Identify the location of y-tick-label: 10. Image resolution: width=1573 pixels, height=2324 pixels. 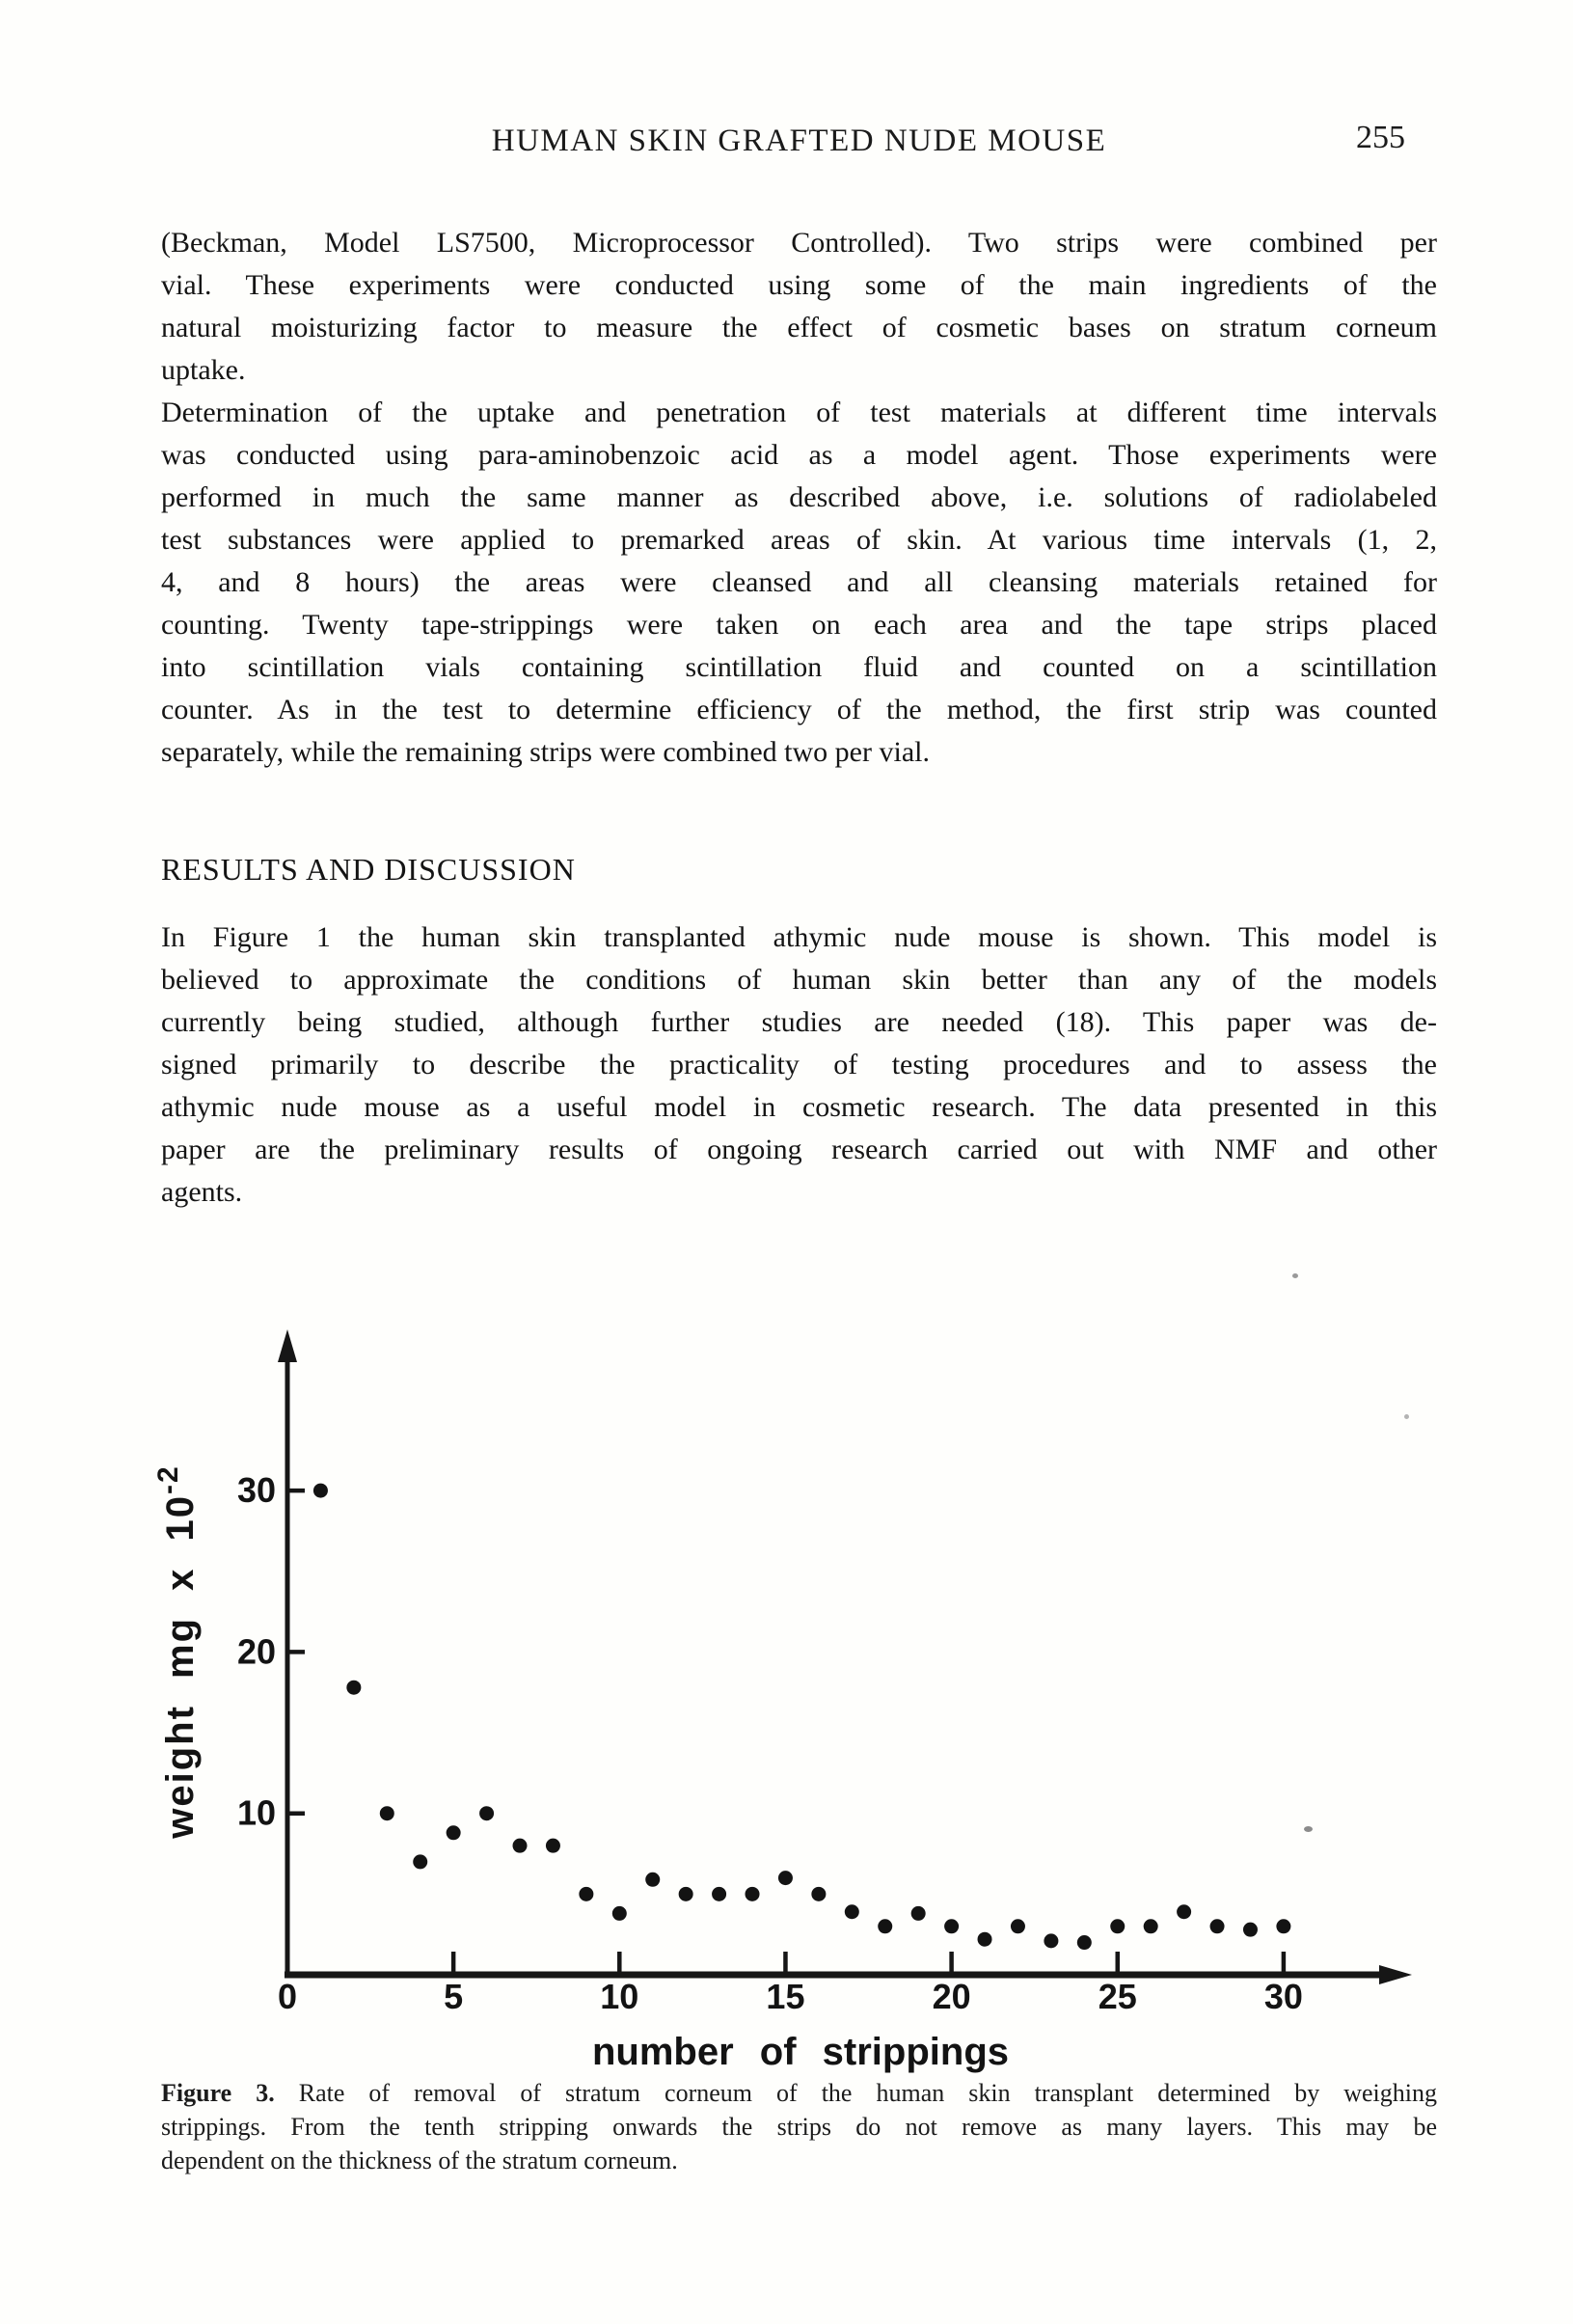
(256, 1813).